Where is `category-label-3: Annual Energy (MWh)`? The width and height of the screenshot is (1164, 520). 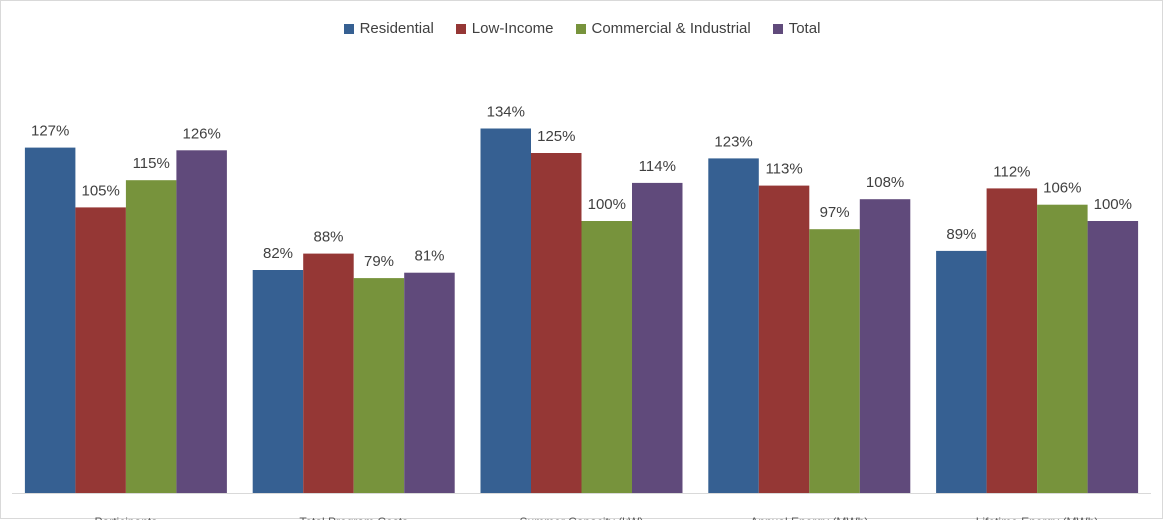 category-label-3: Annual Energy (MWh) is located at coordinates (809, 517).